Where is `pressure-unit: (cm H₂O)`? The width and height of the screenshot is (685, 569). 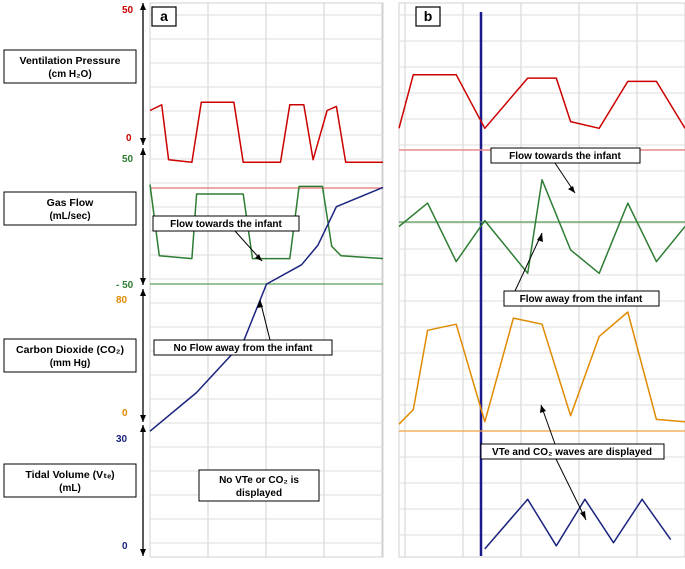
pressure-unit: (cm H₂O) is located at coordinates (69, 74).